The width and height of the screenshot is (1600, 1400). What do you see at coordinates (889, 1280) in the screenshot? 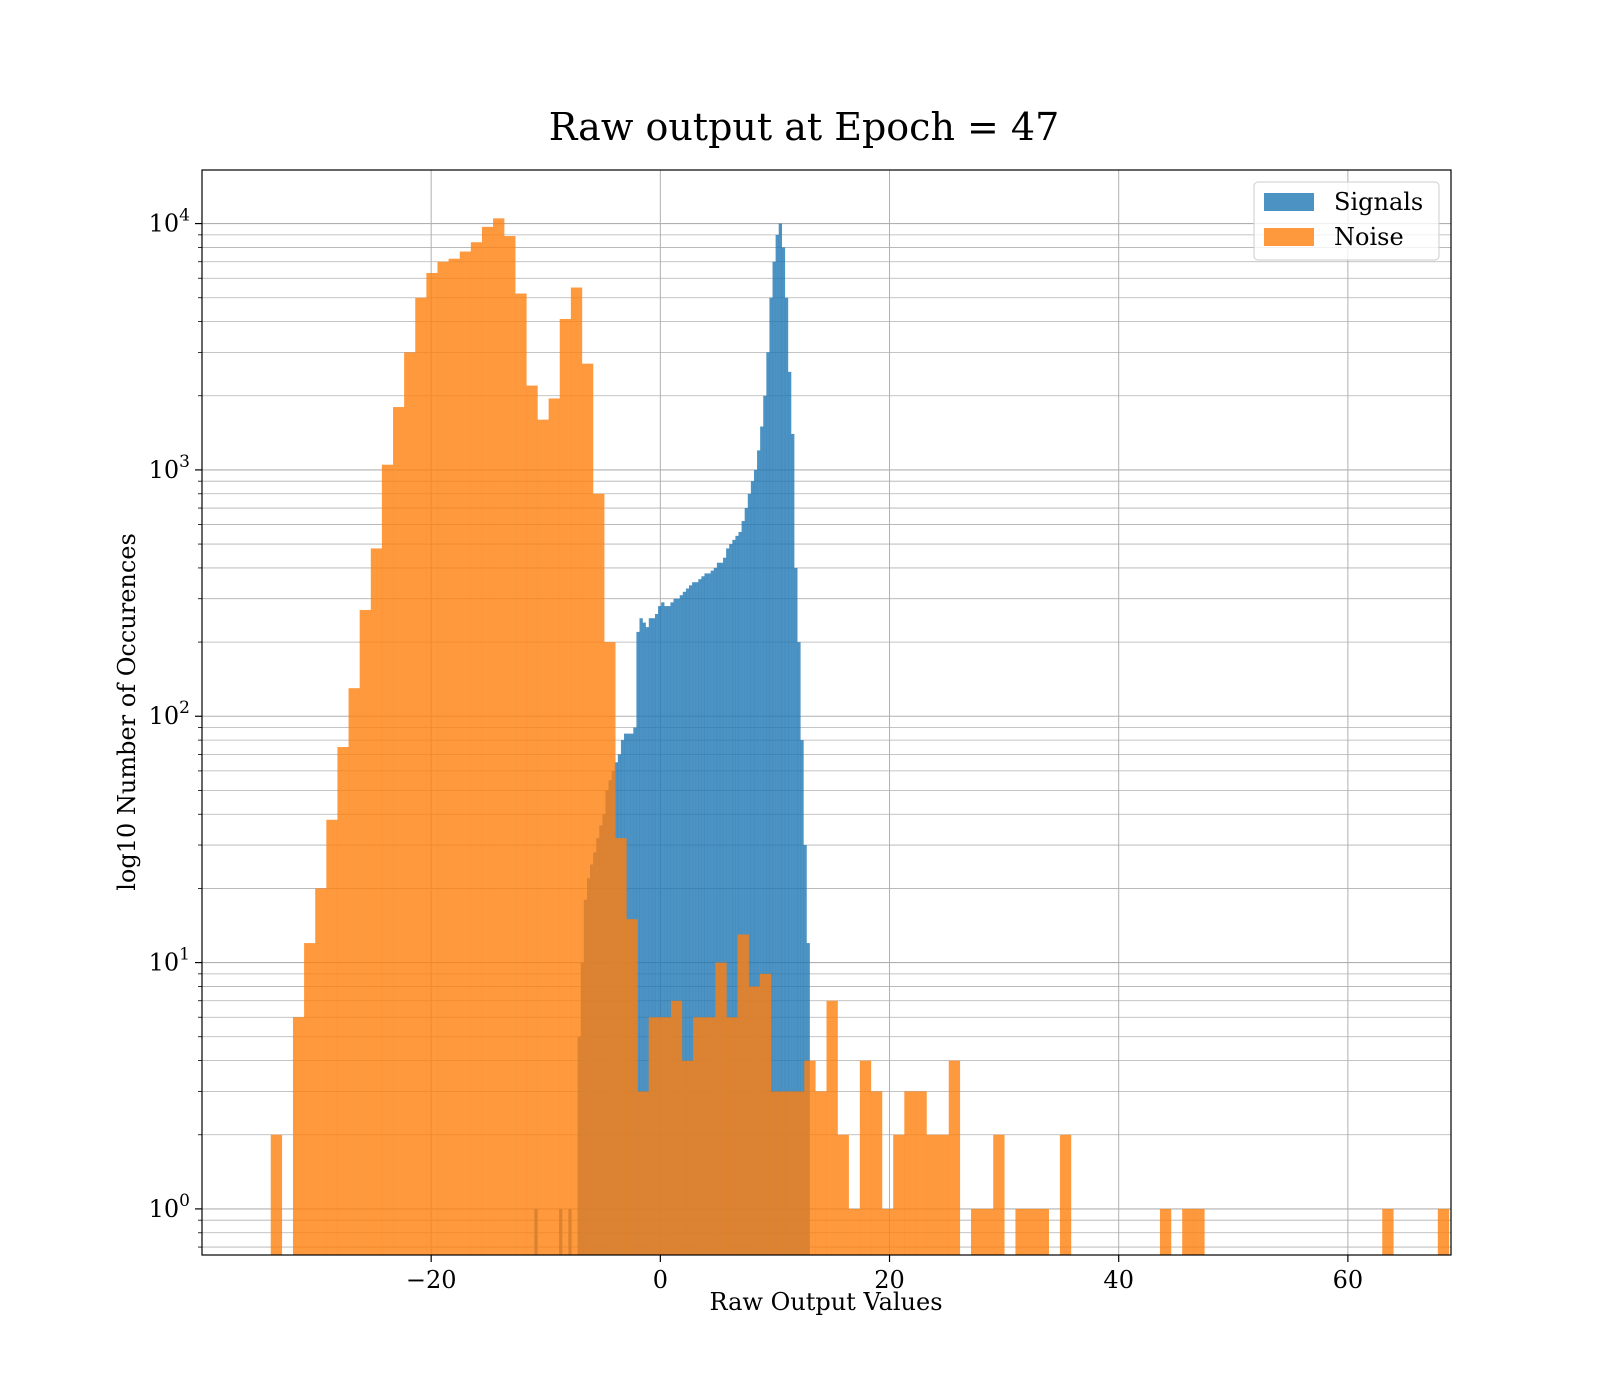
I see `x-tick-label: 20` at bounding box center [889, 1280].